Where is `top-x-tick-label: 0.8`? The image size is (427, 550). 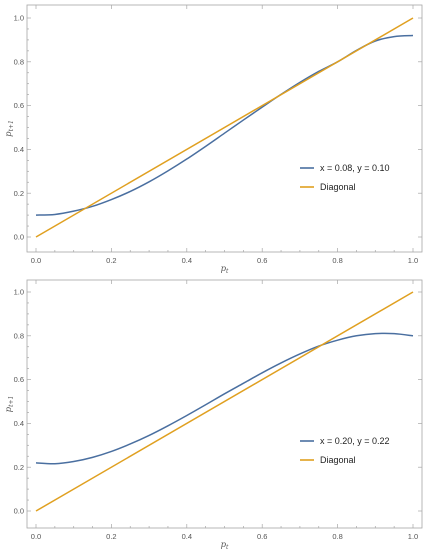
top-x-tick-label: 0.8 is located at coordinates (337, 260).